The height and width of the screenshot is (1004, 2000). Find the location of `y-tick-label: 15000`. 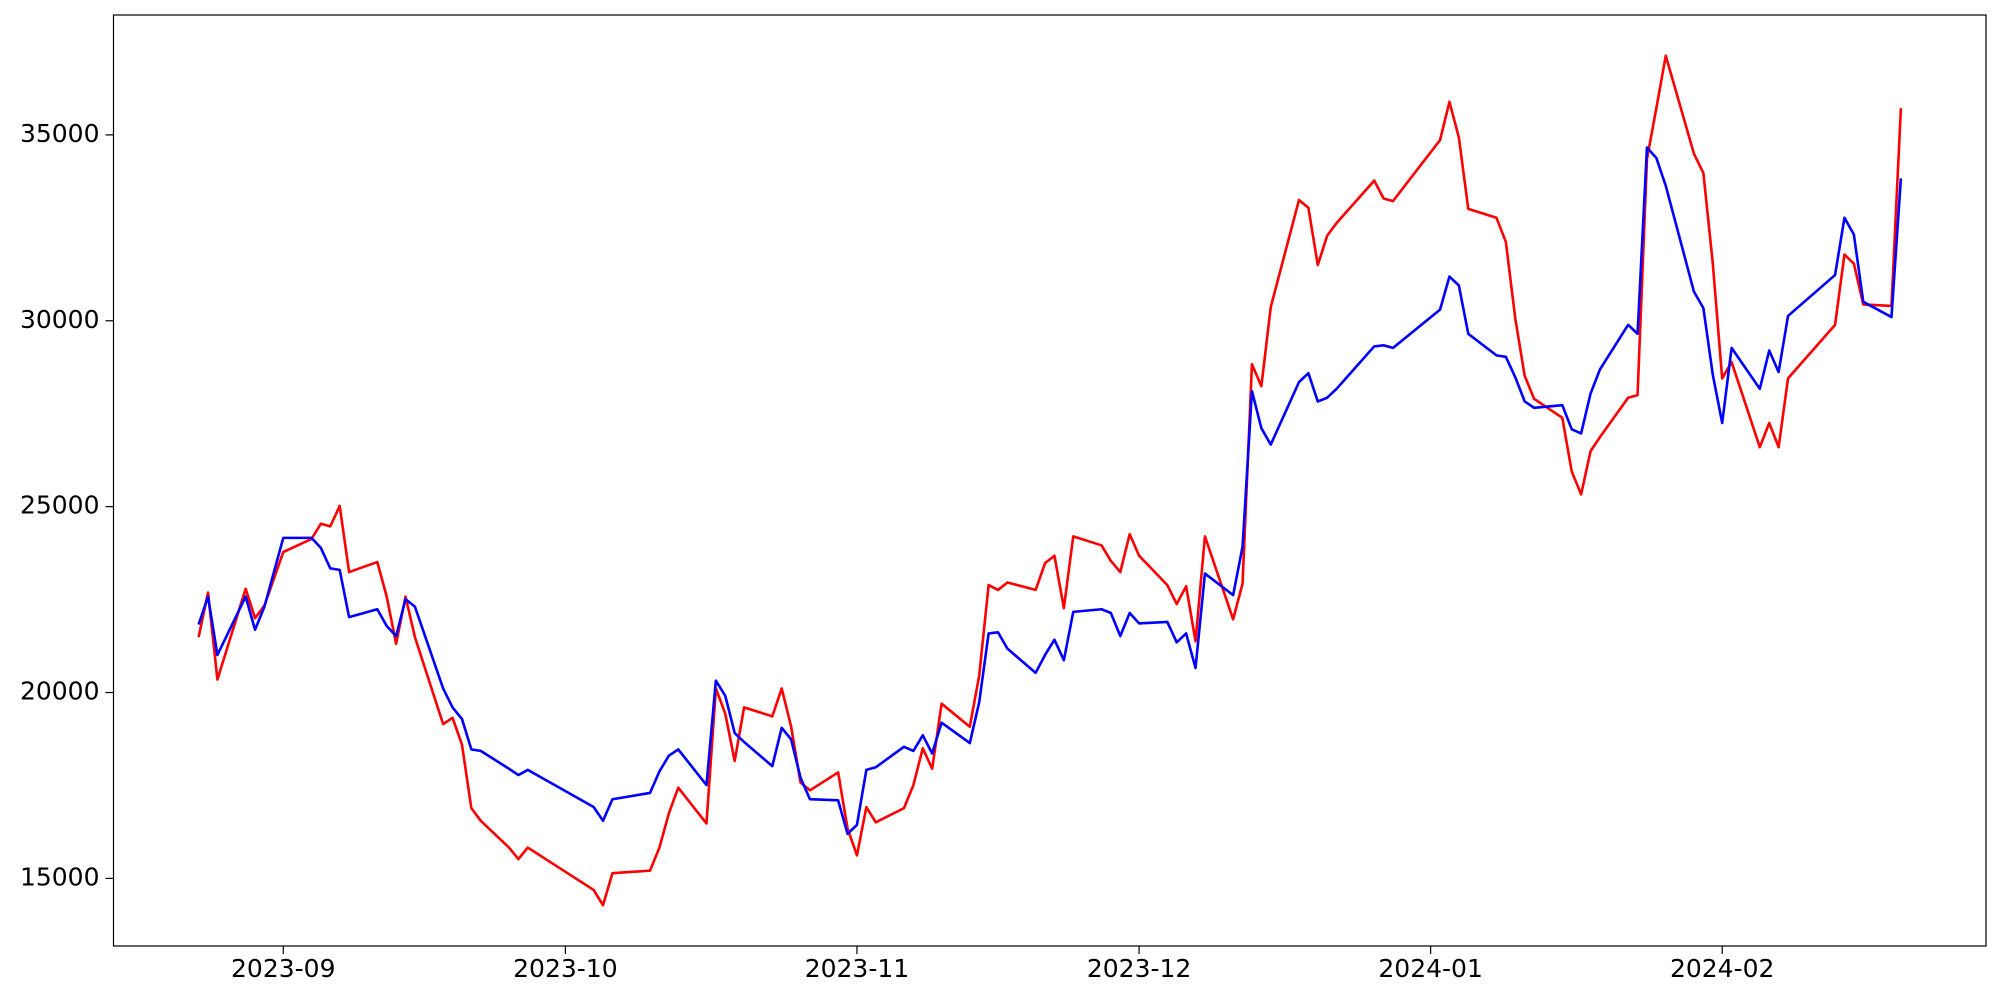

y-tick-label: 15000 is located at coordinates (60, 876).